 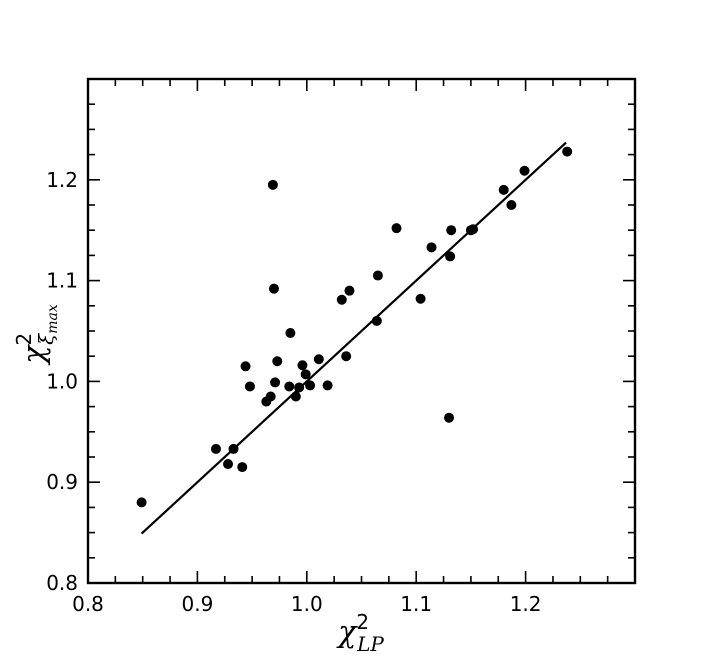 What do you see at coordinates (347, 632) in the screenshot?
I see `x-axis-label-base: χ` at bounding box center [347, 632].